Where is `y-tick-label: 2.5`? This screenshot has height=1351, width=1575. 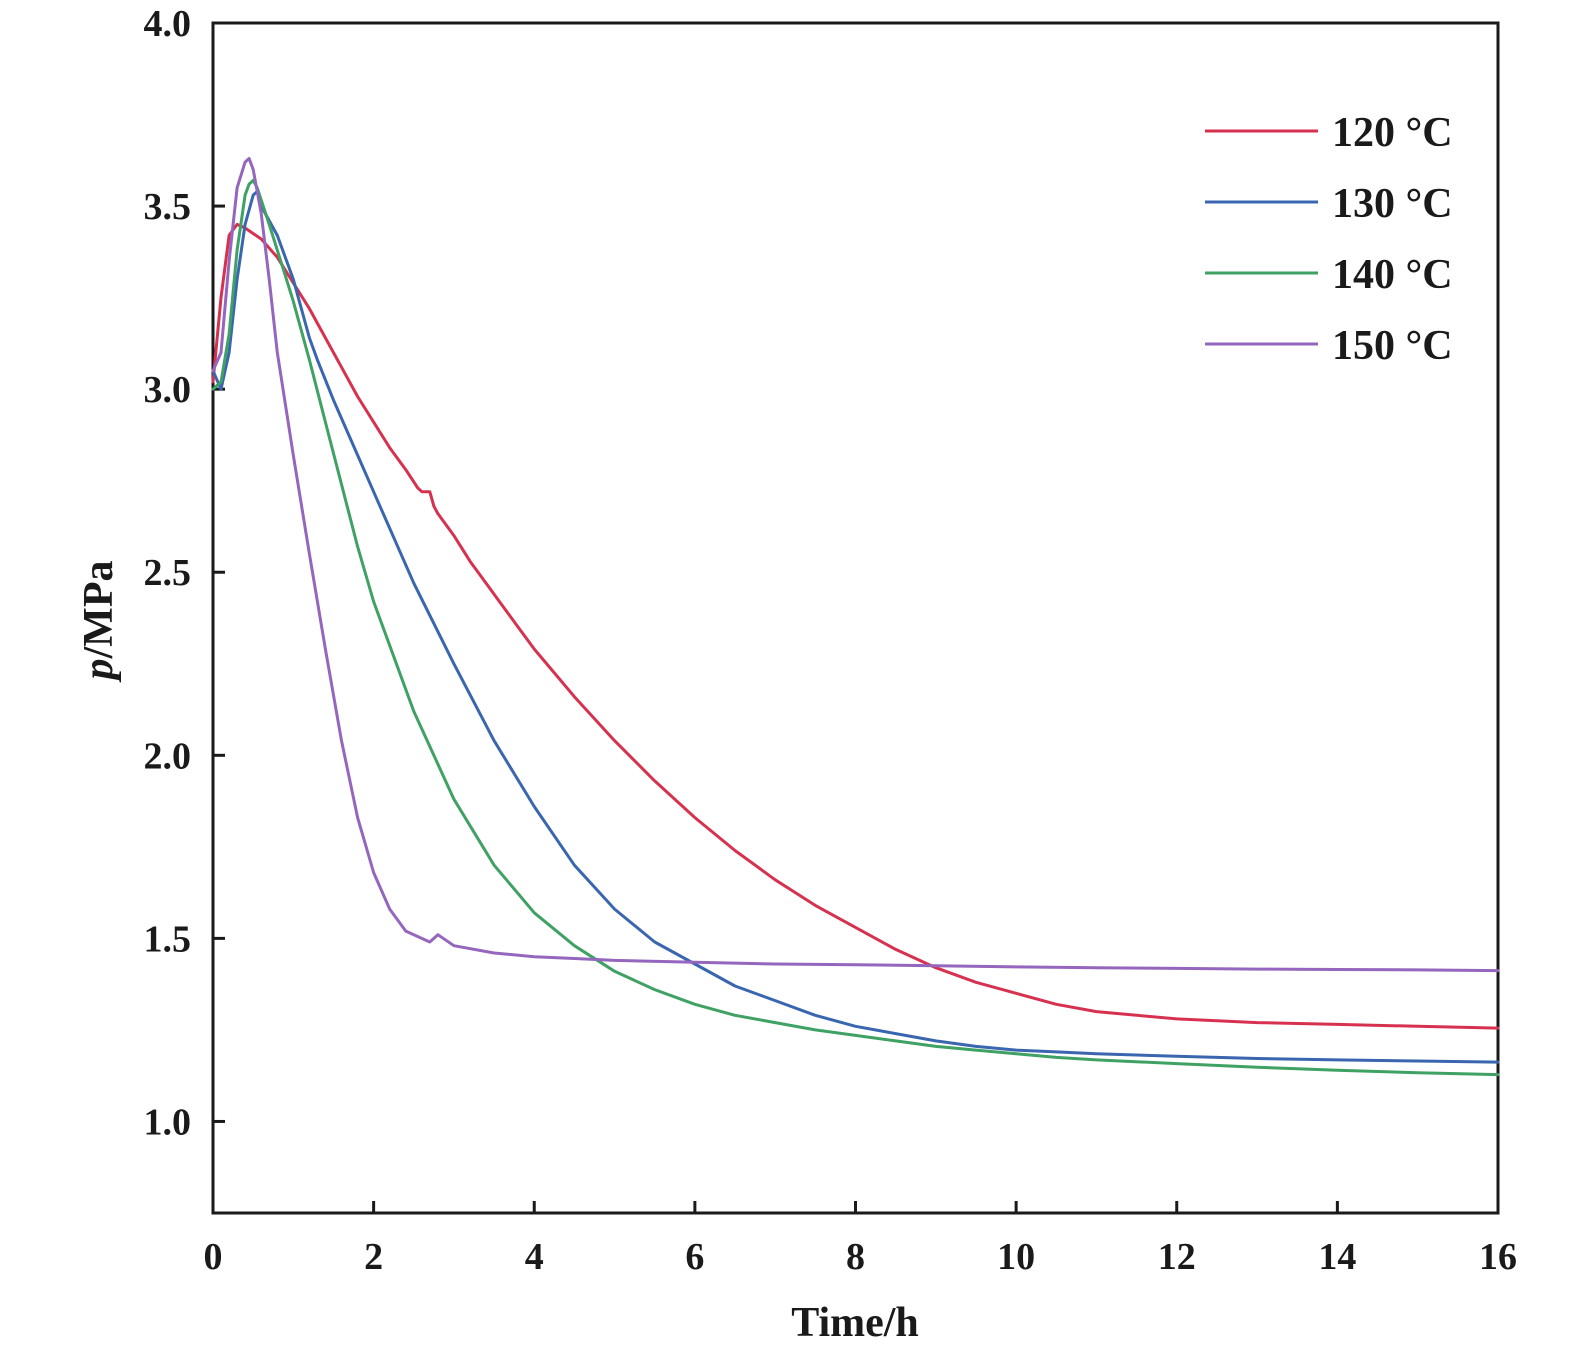
y-tick-label: 2.5 is located at coordinates (168, 573).